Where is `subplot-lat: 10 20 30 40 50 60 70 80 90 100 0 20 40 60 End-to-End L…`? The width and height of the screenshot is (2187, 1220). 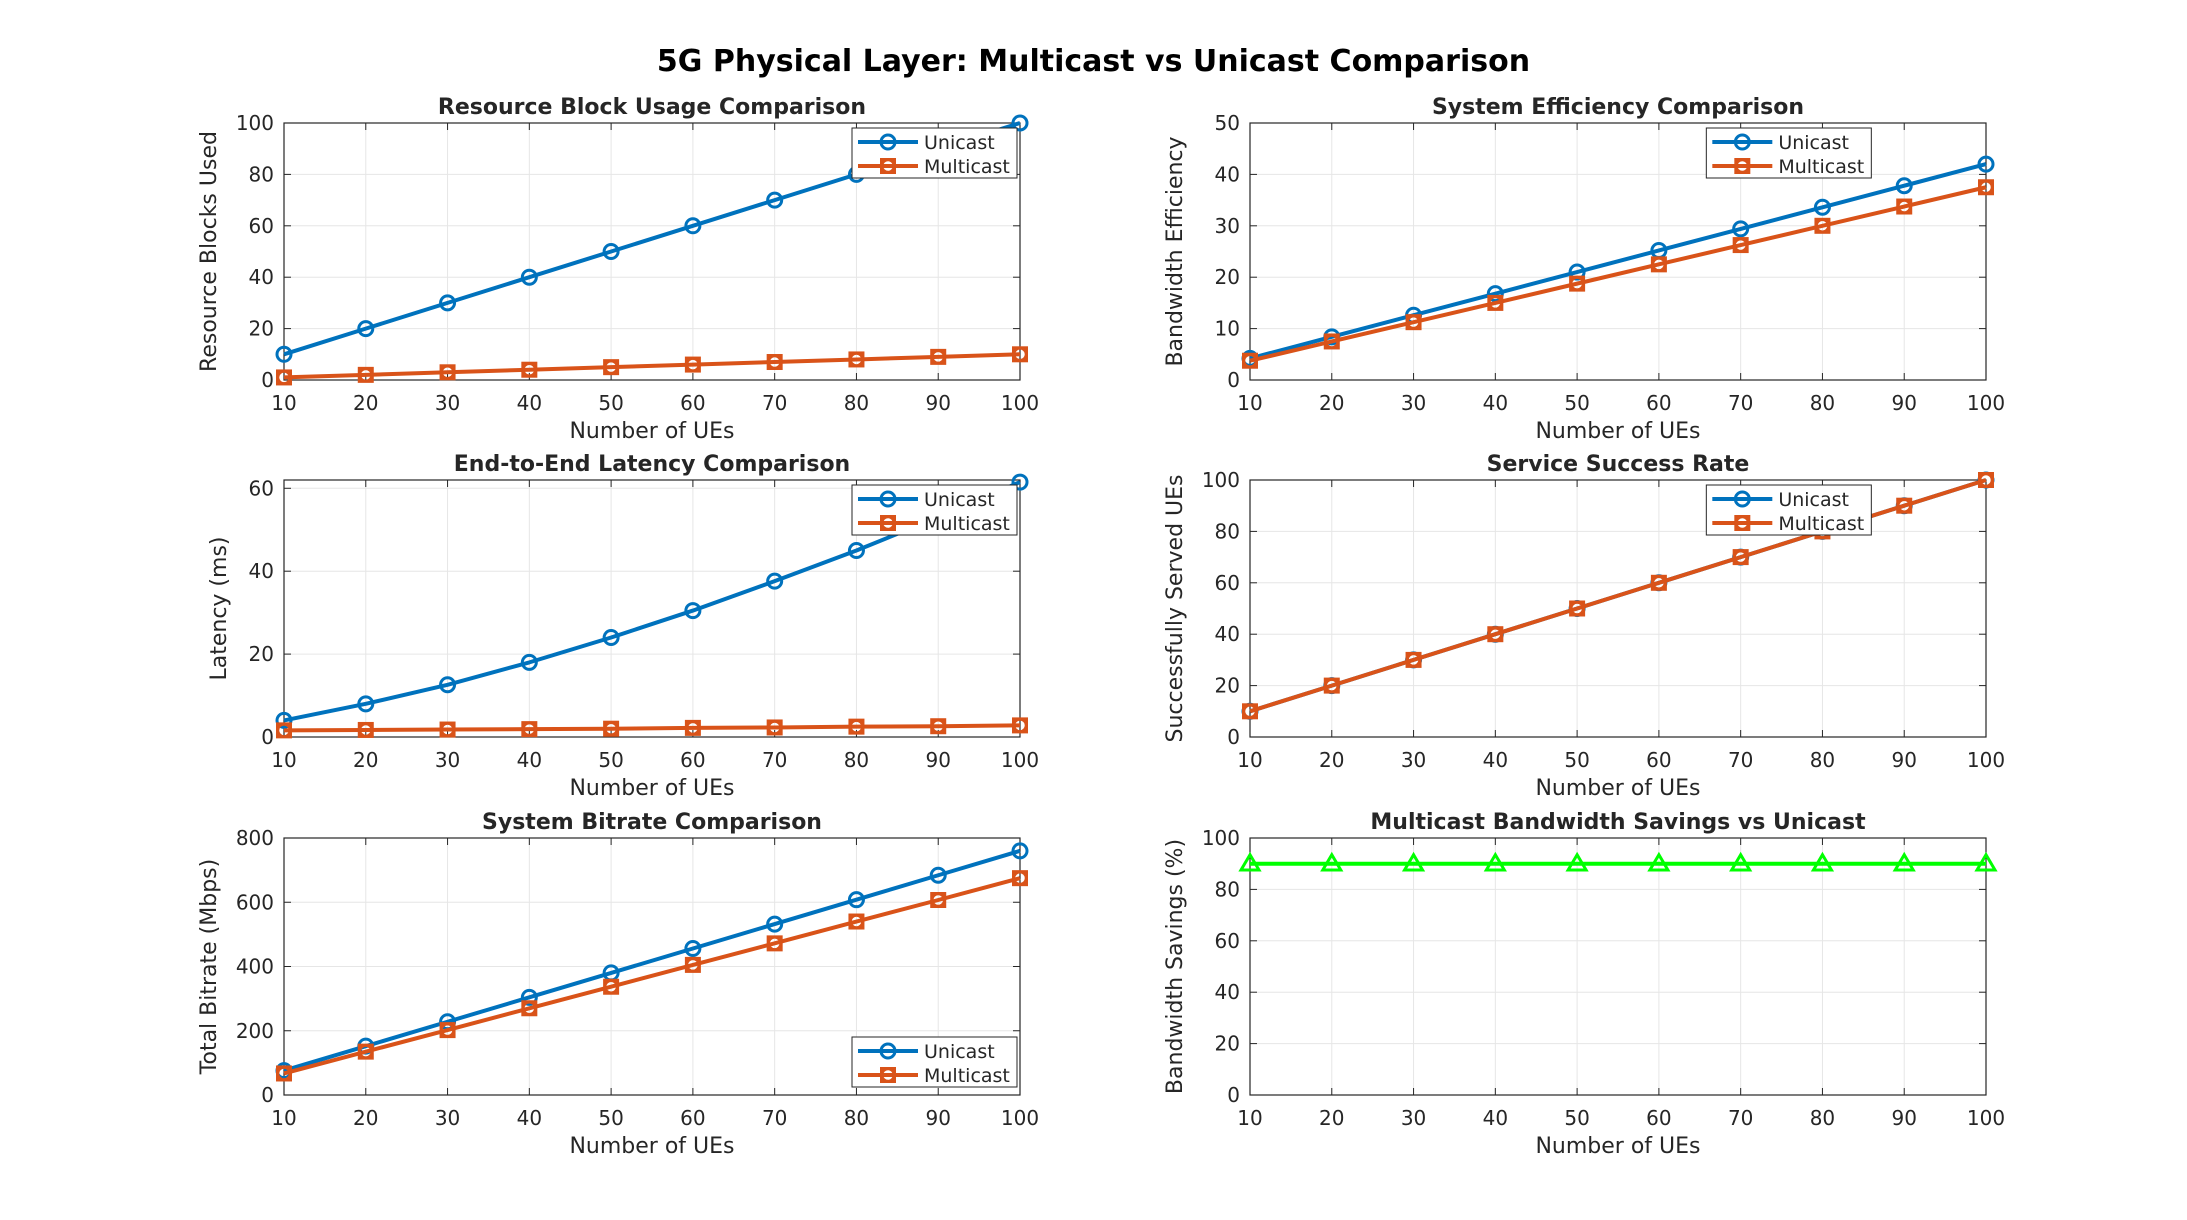 subplot-lat: 10 20 30 40 50 60 70 80 90 100 0 20 40 60 End-to-End L… is located at coordinates (623, 626).